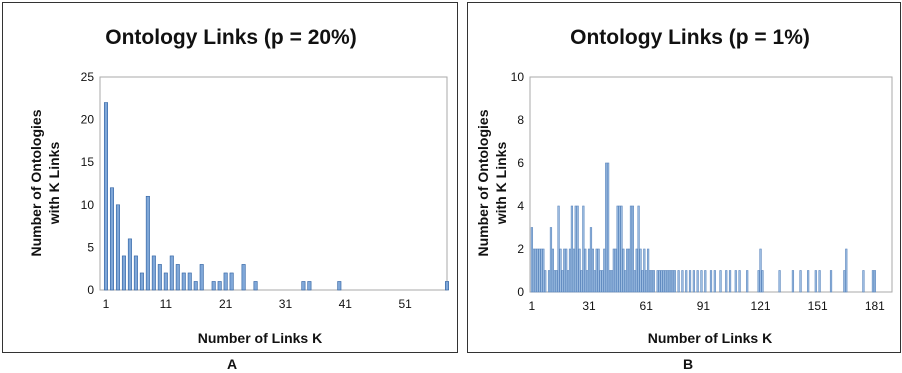 This screenshot has height=373, width=902. Describe the element at coordinates (88, 162) in the screenshot. I see `chart-a-ytick-label: 15` at that location.